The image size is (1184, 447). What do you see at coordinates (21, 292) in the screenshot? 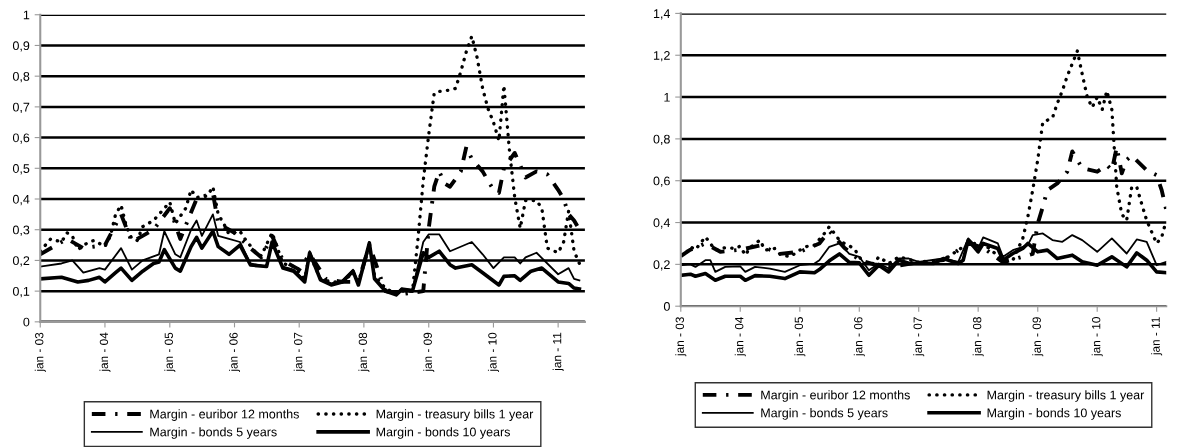
I see `y-tick-label: 0,1` at bounding box center [21, 292].